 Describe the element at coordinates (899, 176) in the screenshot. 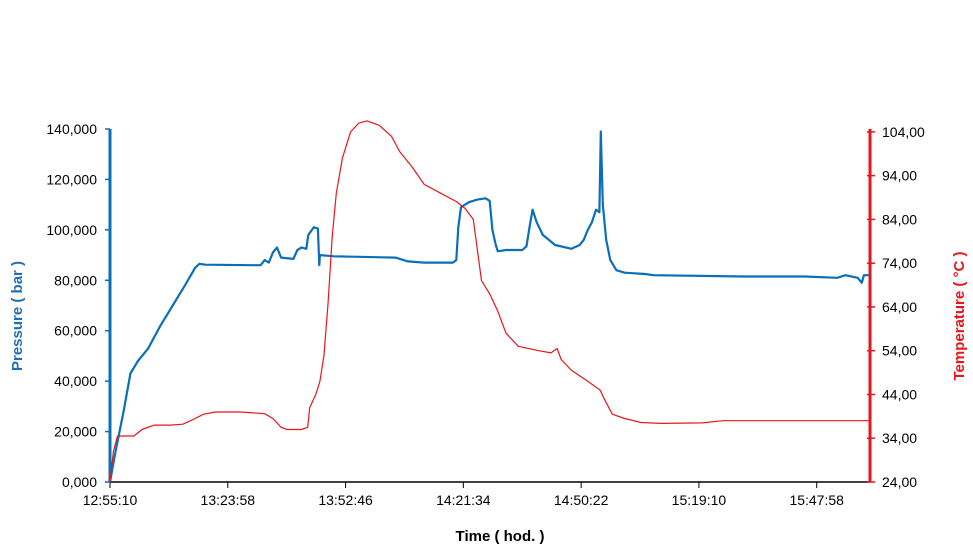

I see `temperature-tick-label: 94,00` at that location.